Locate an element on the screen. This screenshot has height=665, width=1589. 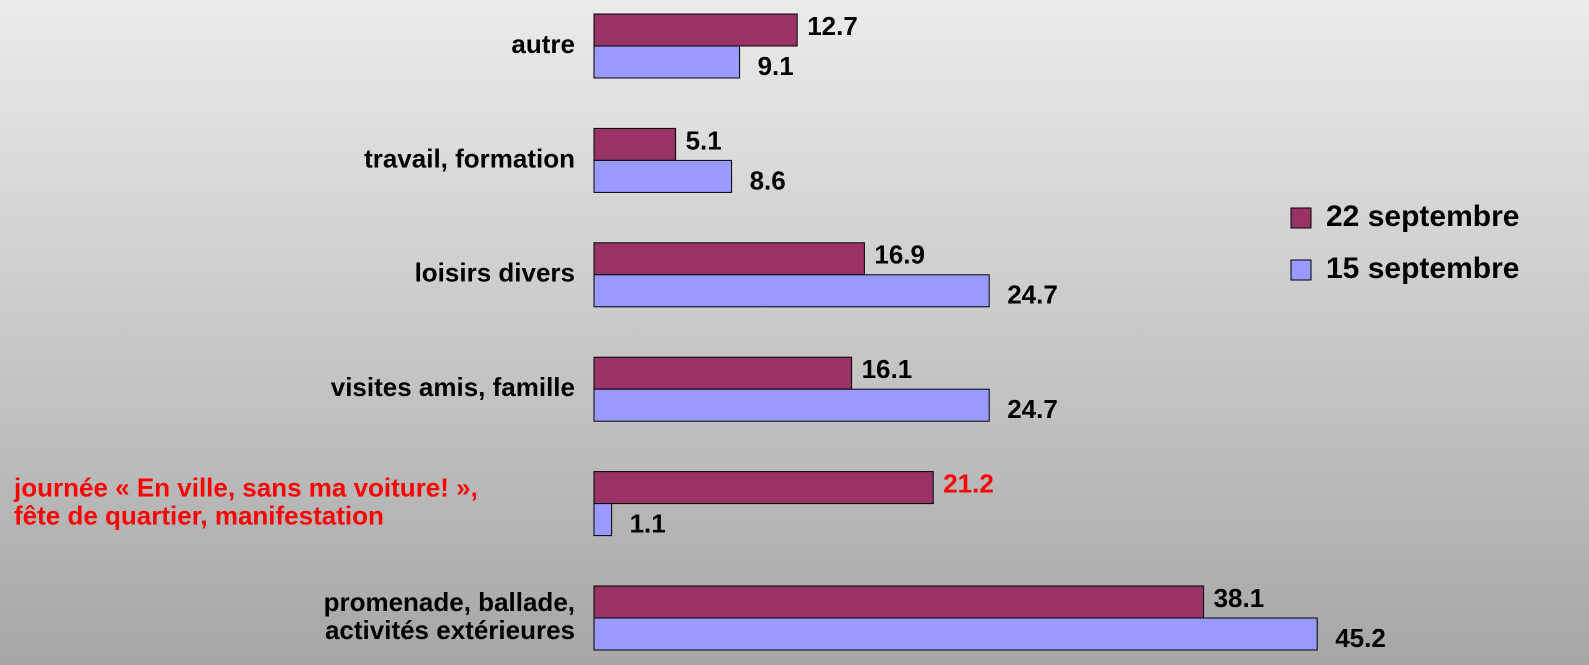
value-label: 12.7 is located at coordinates (832, 26).